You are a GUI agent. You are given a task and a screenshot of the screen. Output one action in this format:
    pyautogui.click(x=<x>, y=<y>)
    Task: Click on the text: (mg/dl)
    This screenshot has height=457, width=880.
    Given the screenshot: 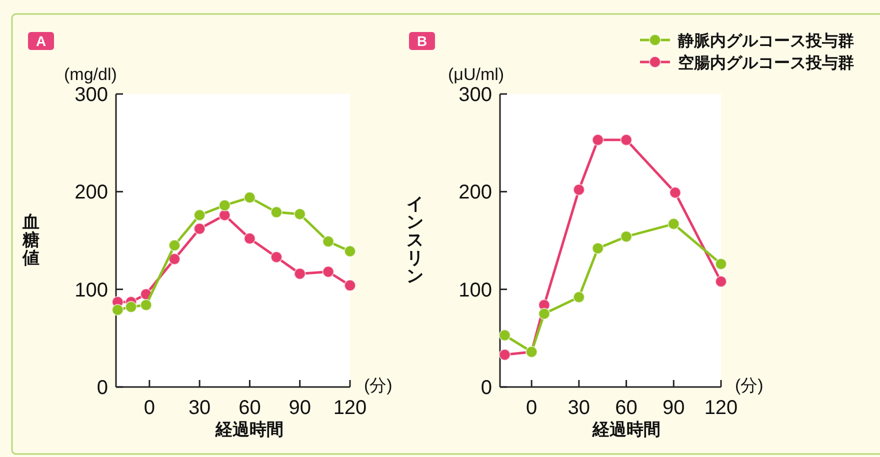 What is the action you would take?
    pyautogui.click(x=90, y=74)
    